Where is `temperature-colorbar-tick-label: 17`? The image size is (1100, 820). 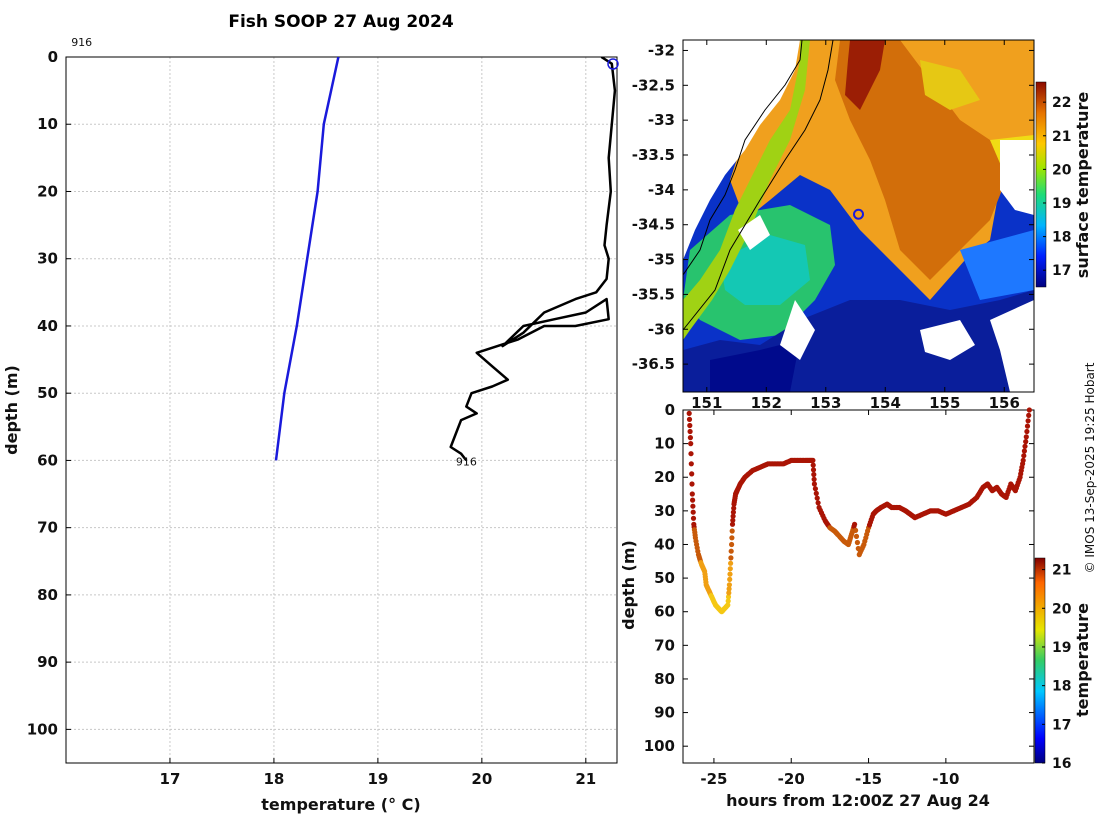 temperature-colorbar-tick-label: 17 is located at coordinates (1061, 725).